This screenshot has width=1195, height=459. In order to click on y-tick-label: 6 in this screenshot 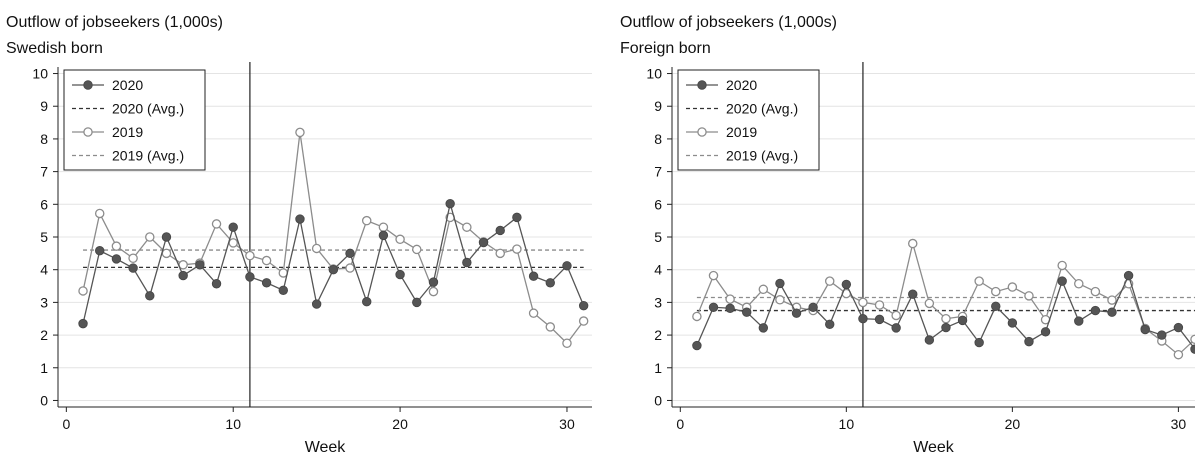, I will do `click(658, 204)`.